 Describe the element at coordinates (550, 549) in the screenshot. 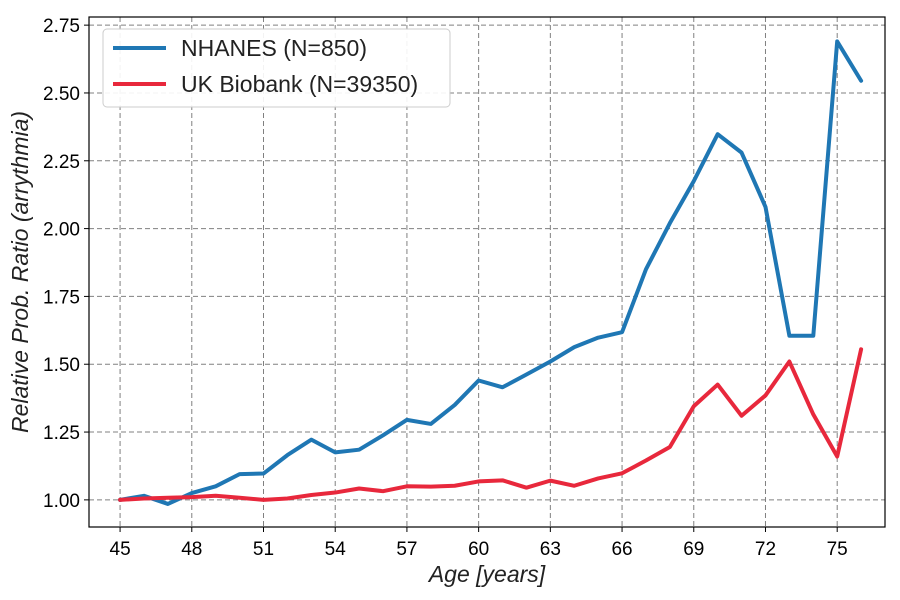

I see `x-tick-label: 63` at that location.